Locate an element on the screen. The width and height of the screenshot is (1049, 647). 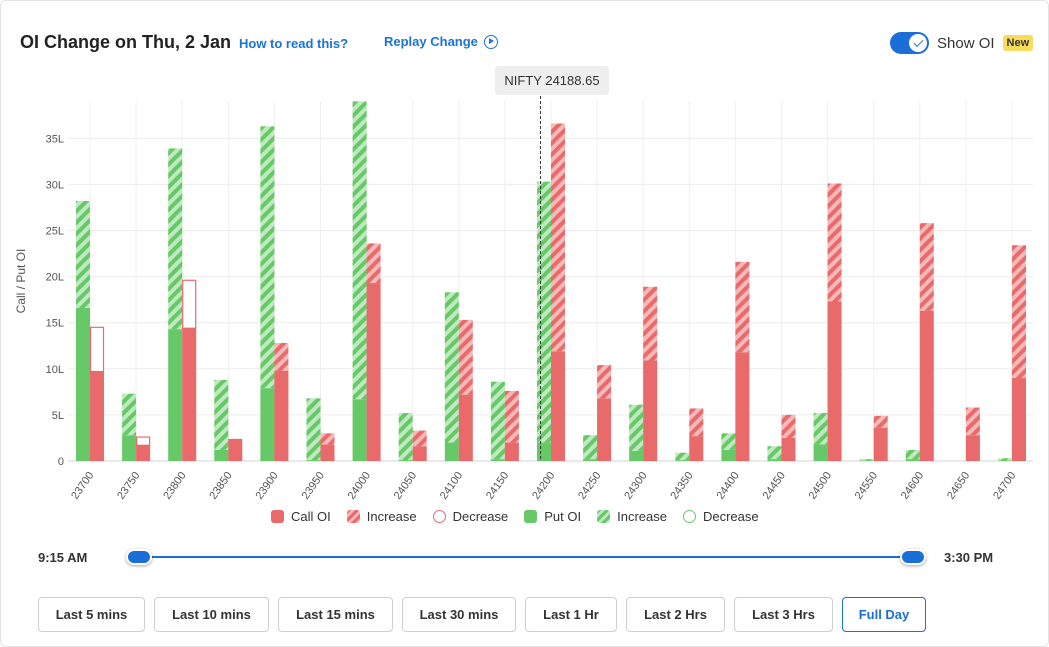
last-15-mins-button: Last 15 mins is located at coordinates (335, 614).